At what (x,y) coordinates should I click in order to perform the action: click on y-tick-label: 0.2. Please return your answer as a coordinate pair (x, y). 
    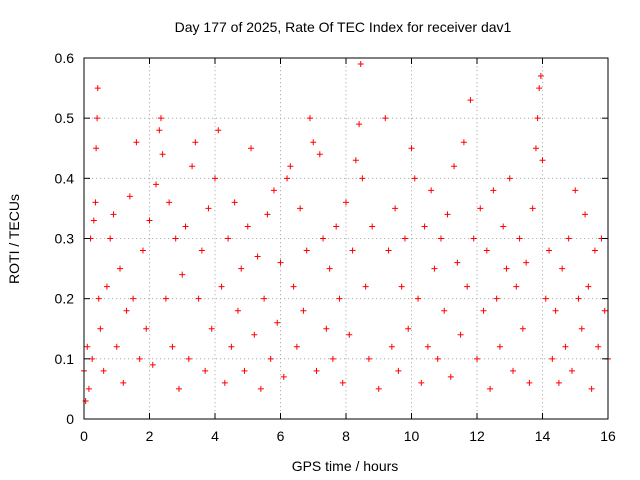
    Looking at the image, I should click on (65, 299).